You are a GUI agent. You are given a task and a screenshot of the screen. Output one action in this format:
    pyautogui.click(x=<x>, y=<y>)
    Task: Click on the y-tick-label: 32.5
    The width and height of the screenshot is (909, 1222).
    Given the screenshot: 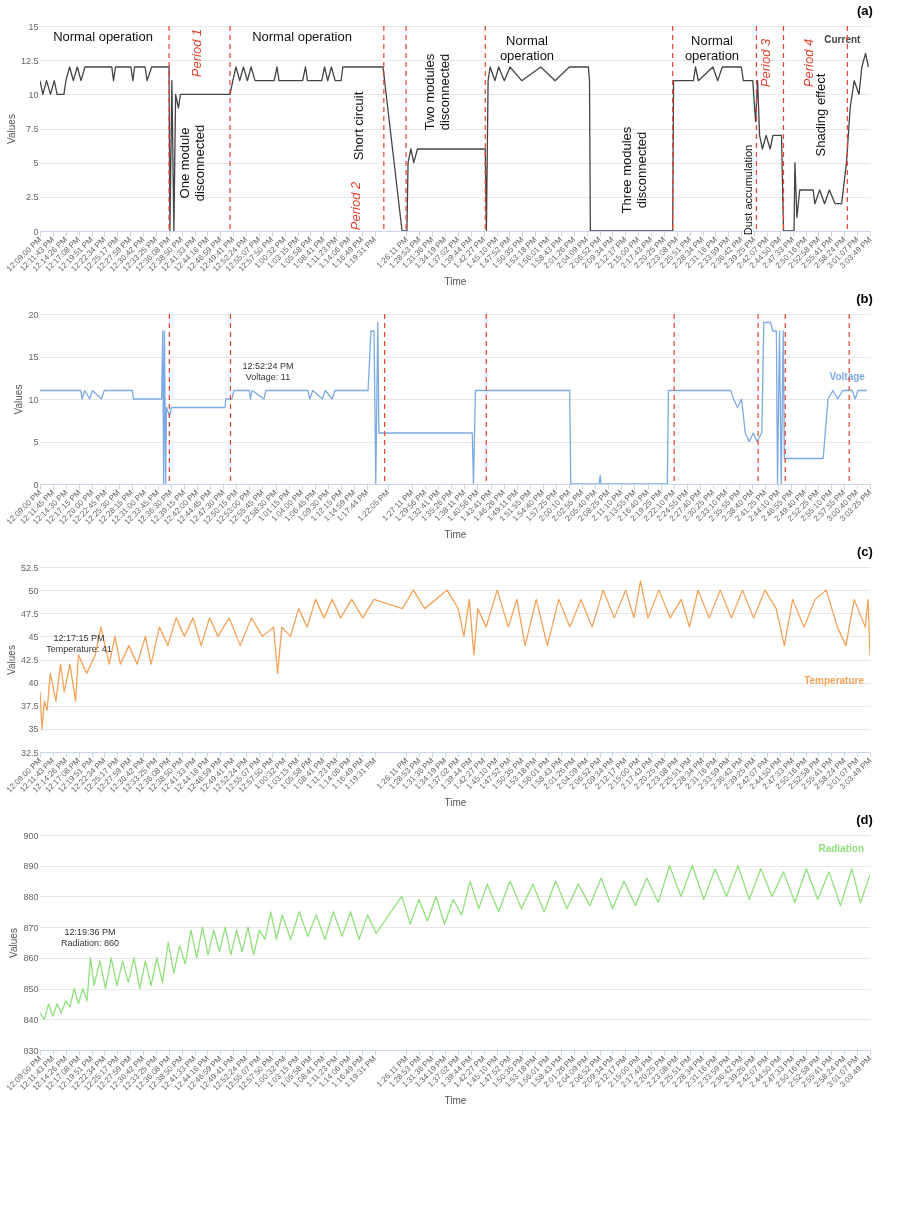 What is the action you would take?
    pyautogui.click(x=29, y=752)
    